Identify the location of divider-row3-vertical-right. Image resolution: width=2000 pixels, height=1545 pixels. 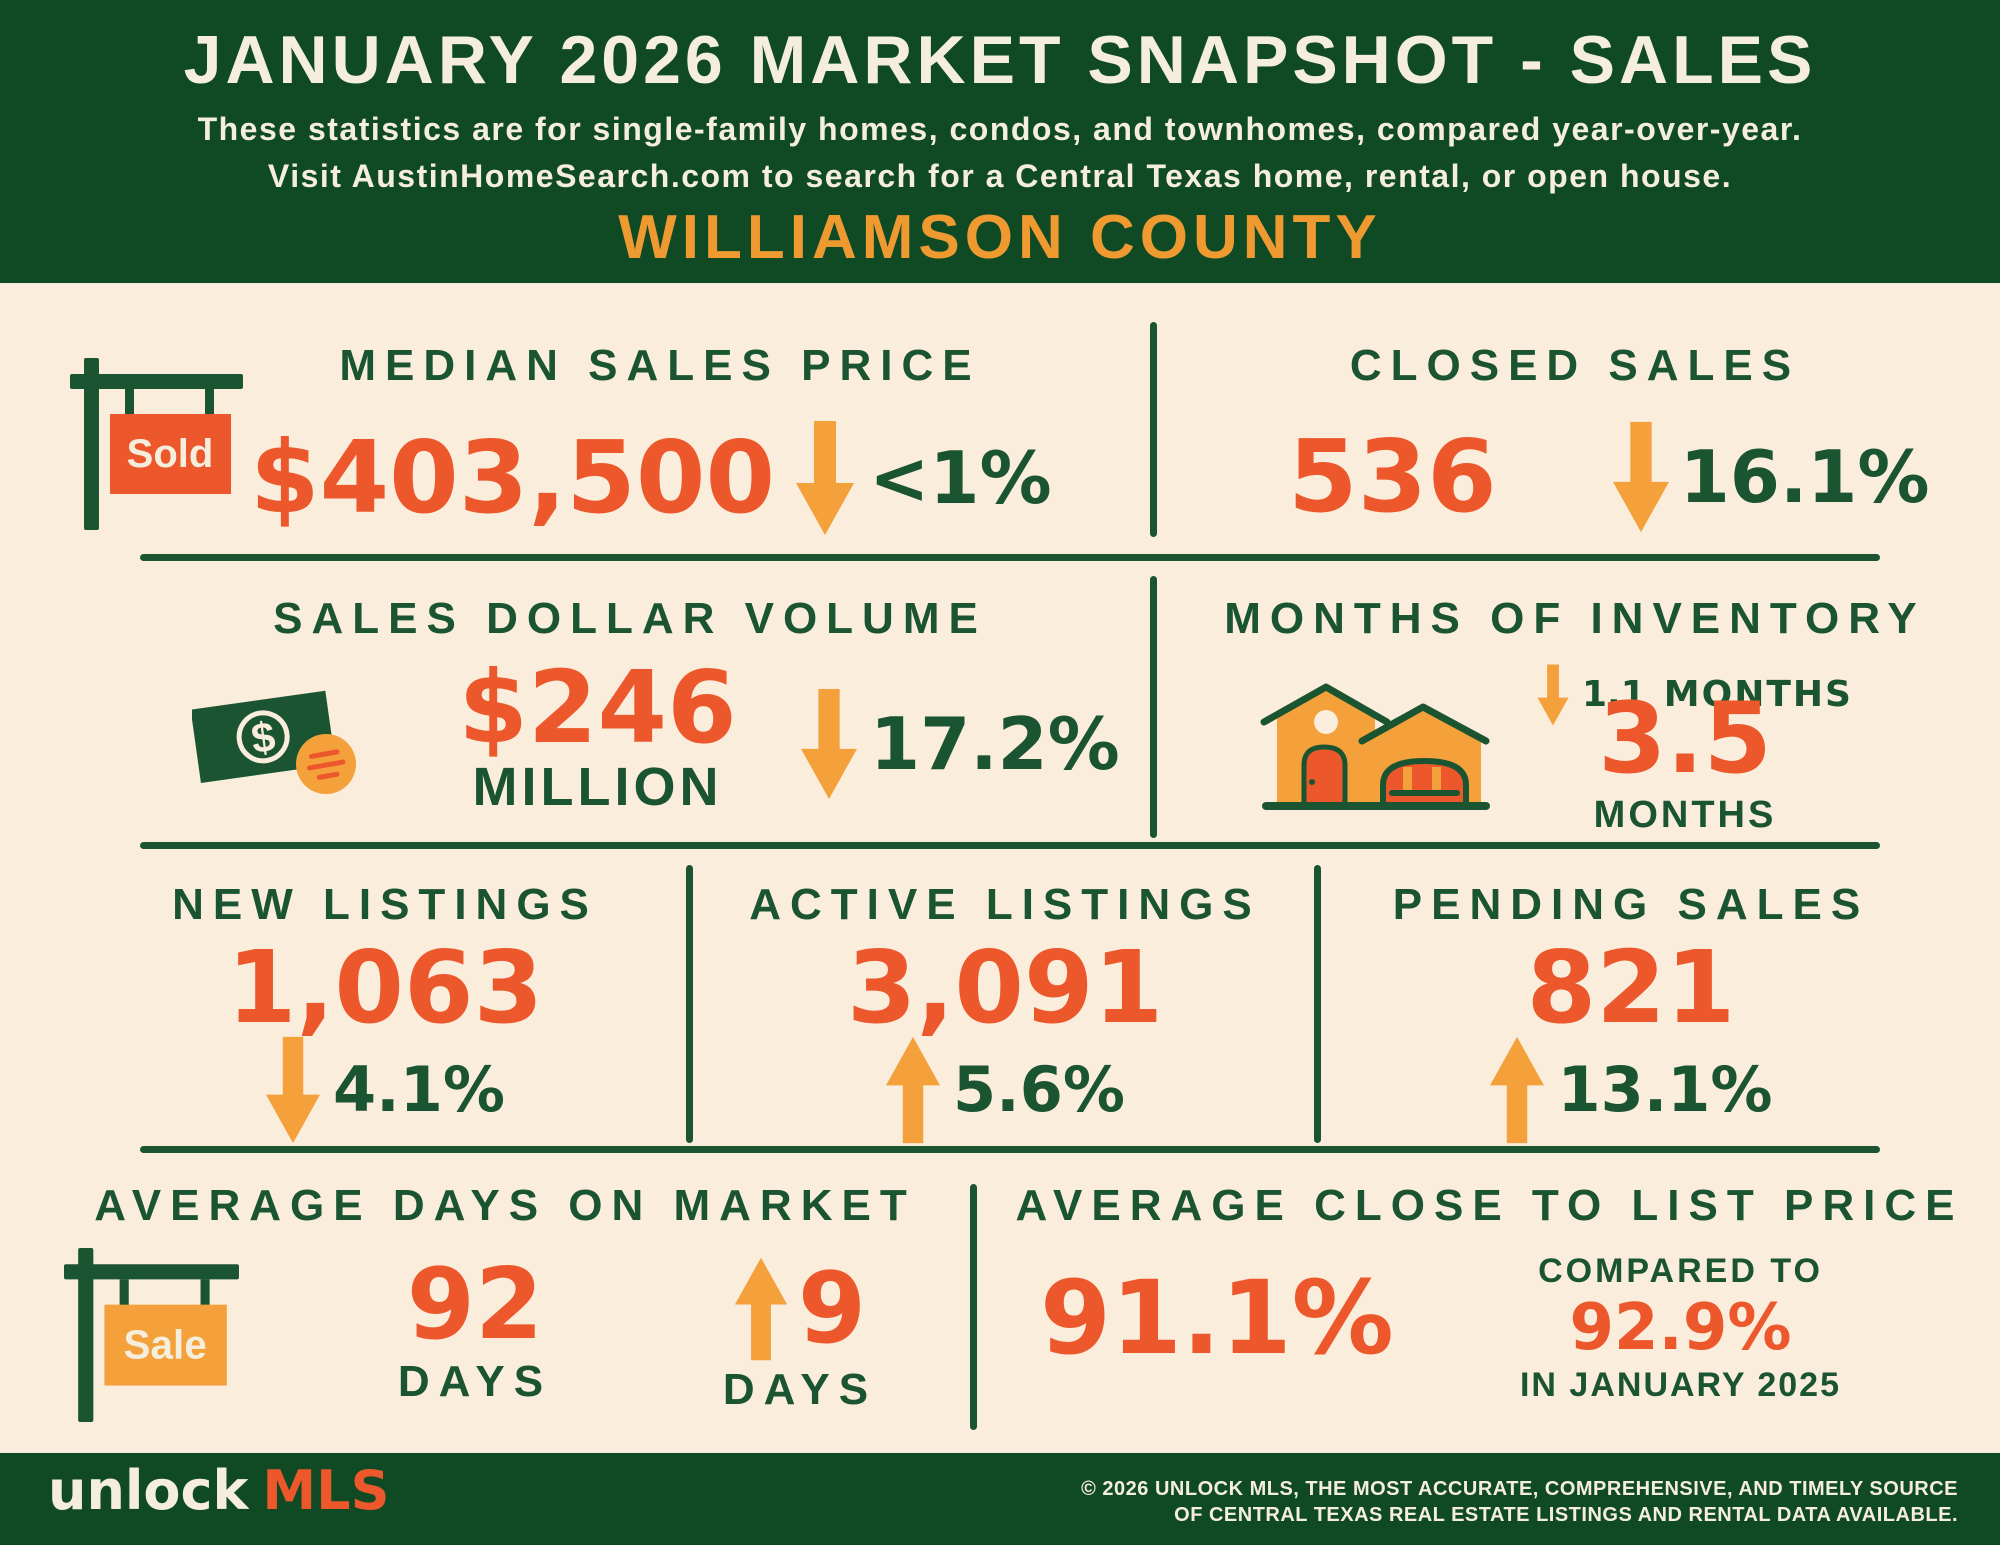
(1317, 1004).